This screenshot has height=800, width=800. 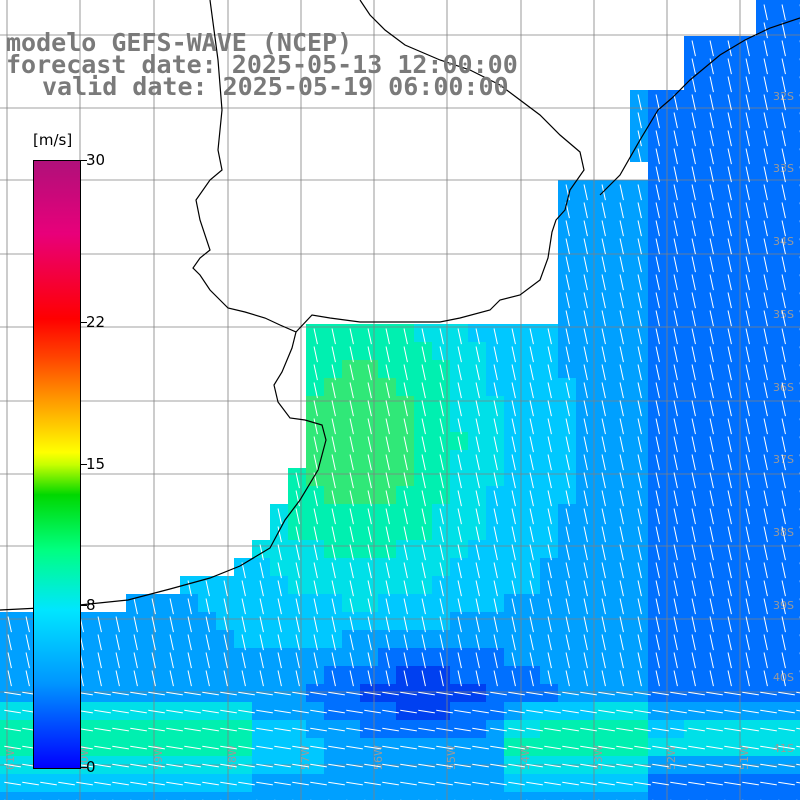 I want to click on colorbar-unit: [m/s], so click(x=53, y=140).